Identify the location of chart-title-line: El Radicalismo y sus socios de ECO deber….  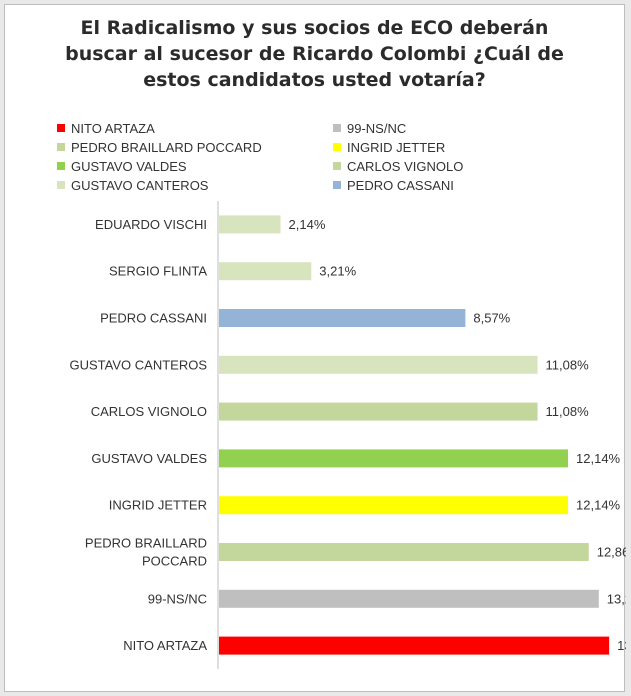
(314, 28).